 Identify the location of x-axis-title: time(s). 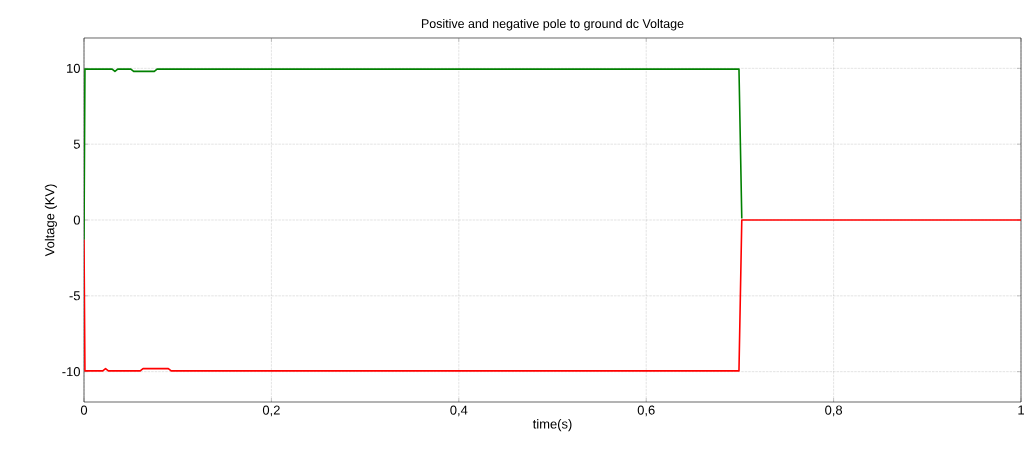
(552, 425).